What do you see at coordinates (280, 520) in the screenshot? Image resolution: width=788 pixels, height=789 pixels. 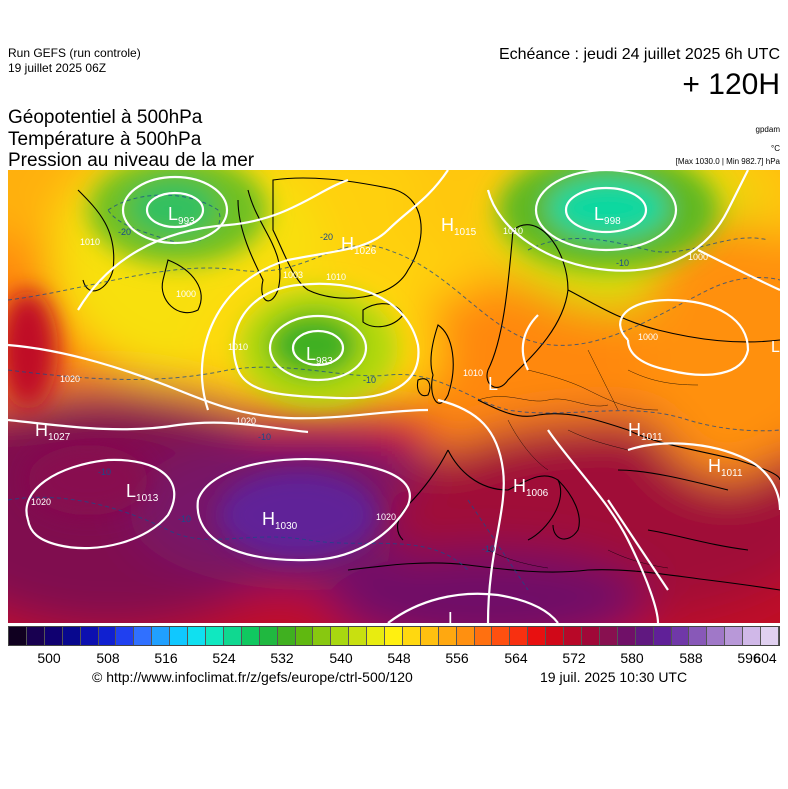 I see `high-pressure-center: H1030` at bounding box center [280, 520].